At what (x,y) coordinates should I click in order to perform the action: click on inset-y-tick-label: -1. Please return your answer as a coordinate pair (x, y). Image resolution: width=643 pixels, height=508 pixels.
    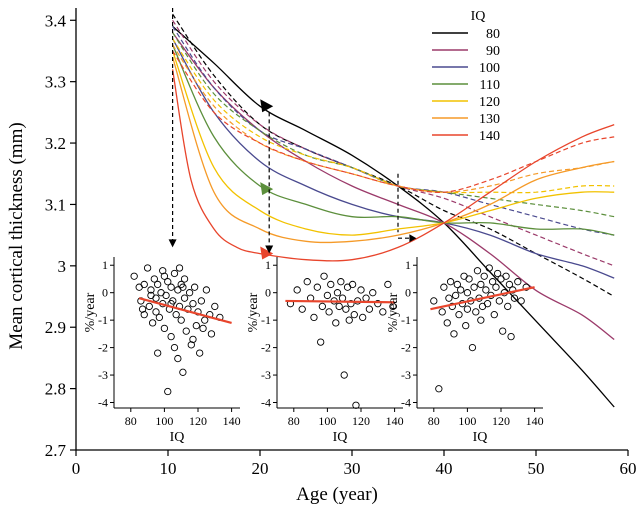
    Looking at the image, I should click on (406, 320).